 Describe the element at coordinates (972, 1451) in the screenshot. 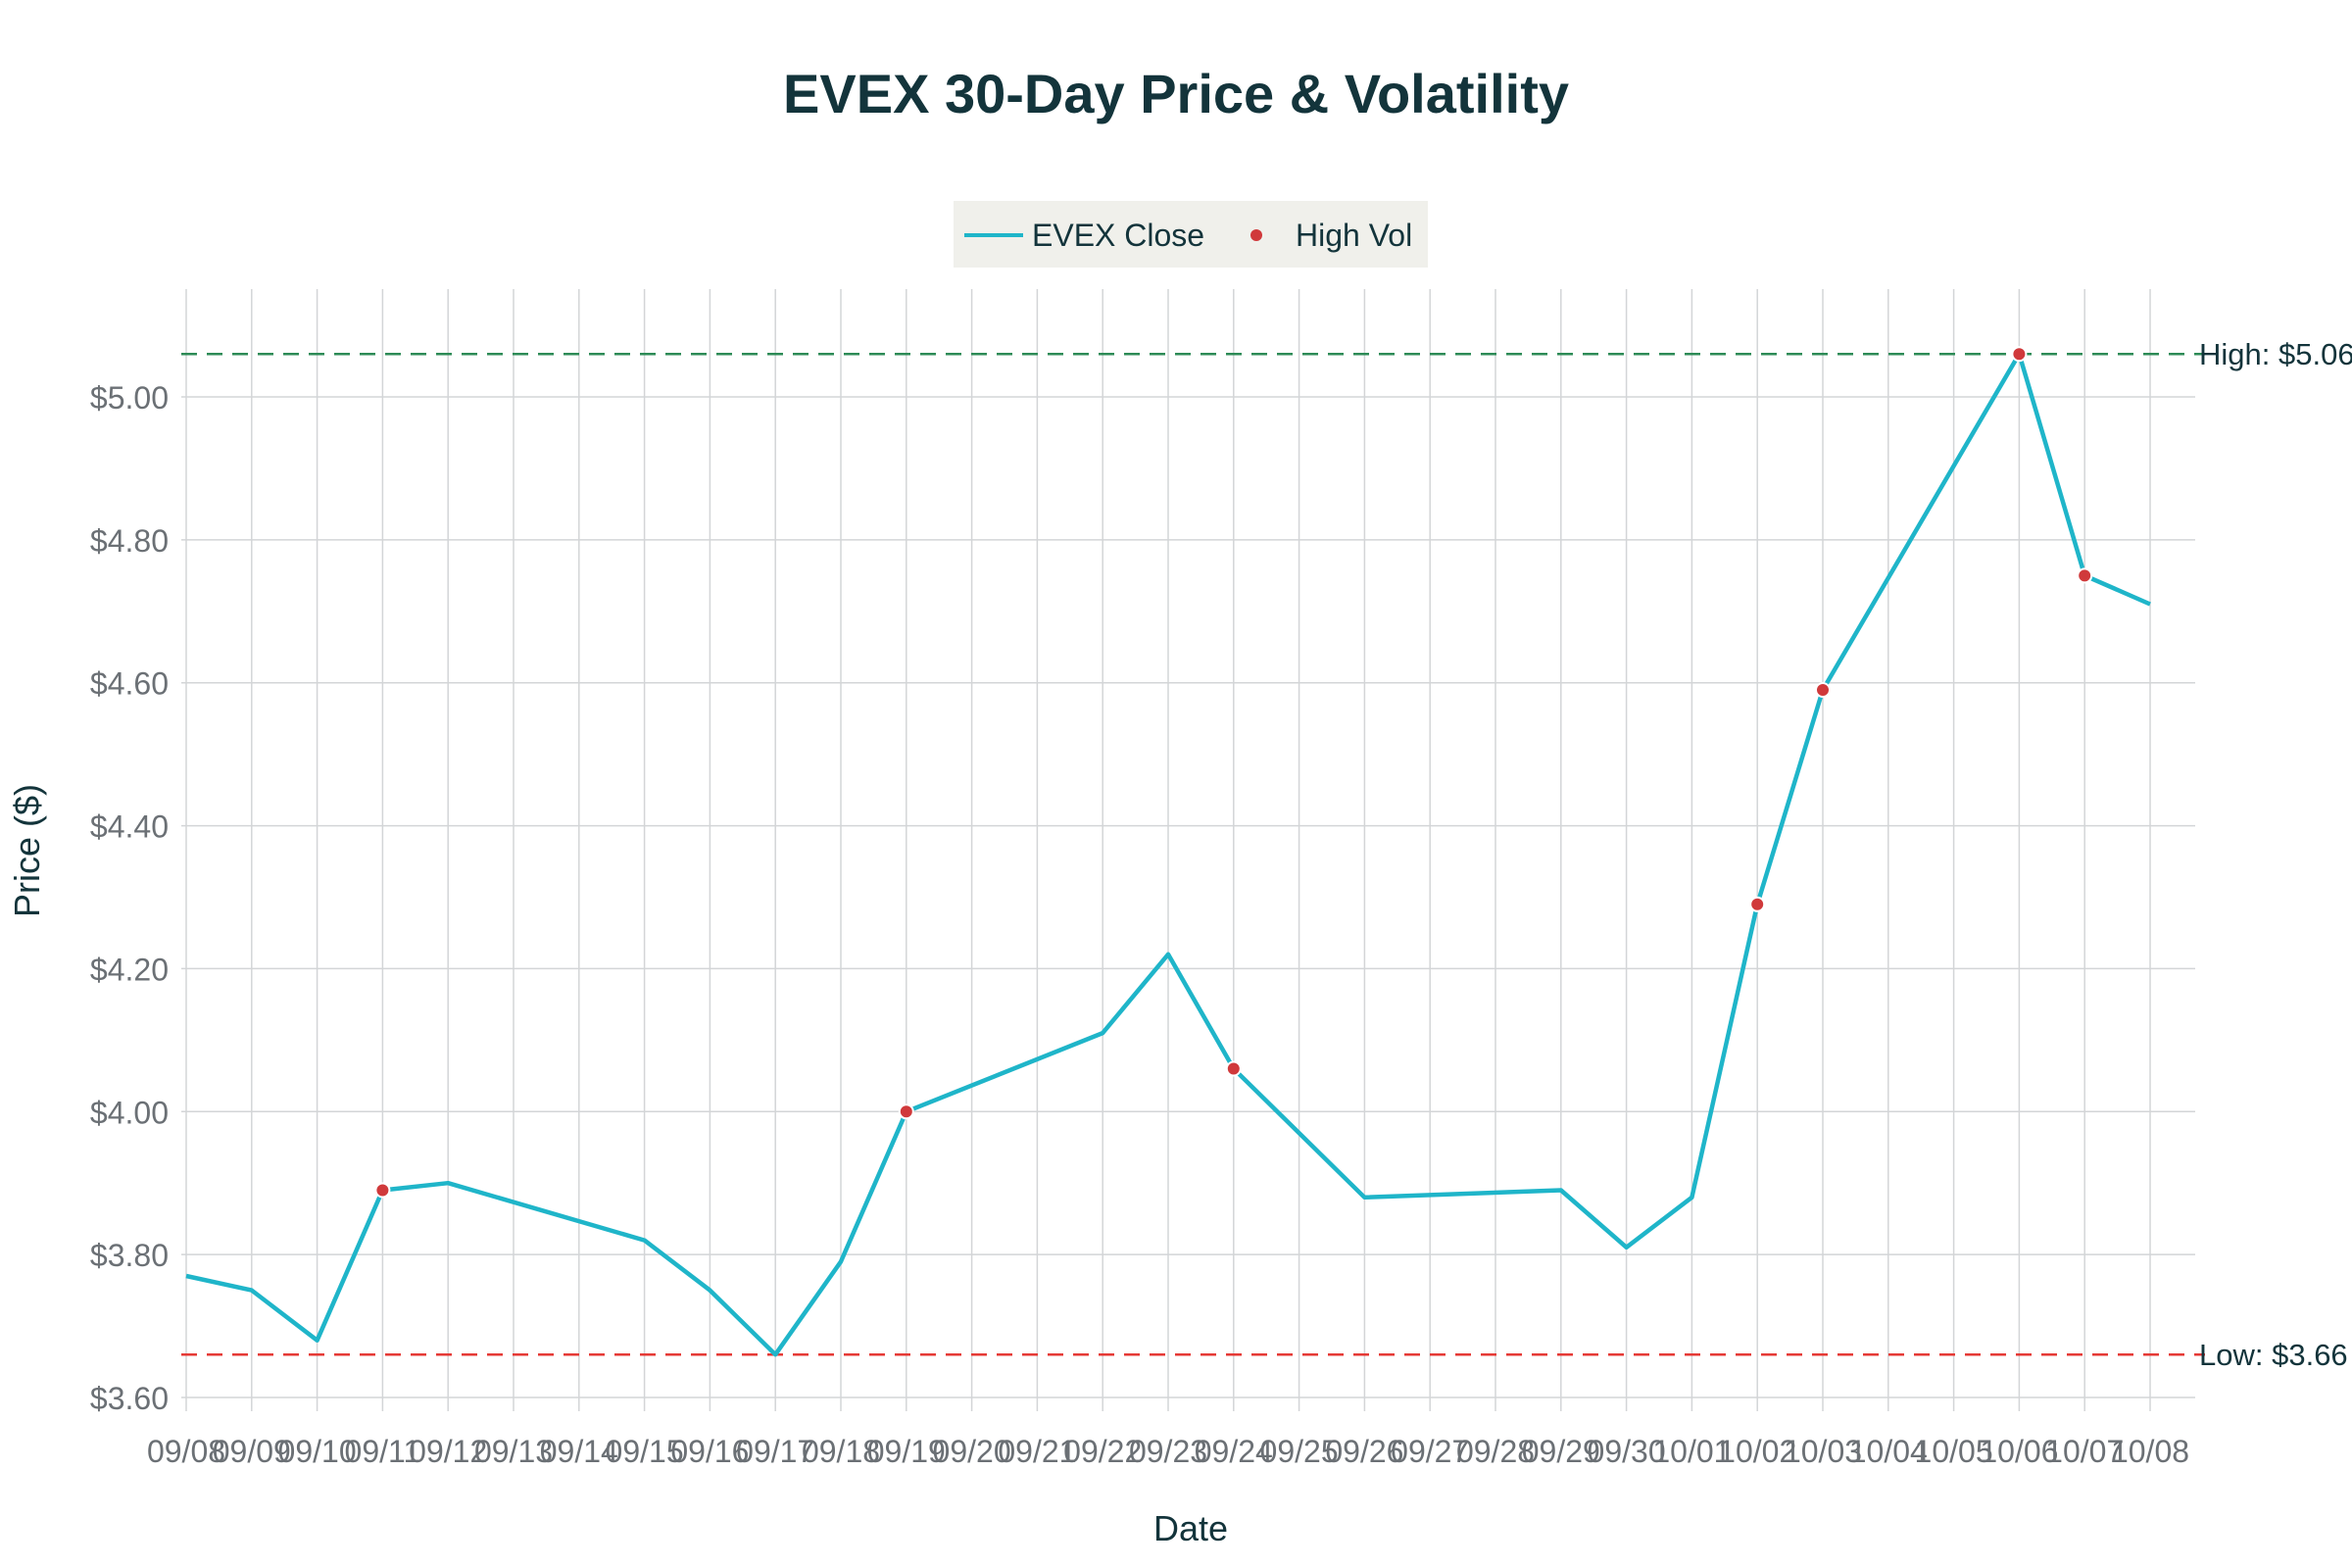

I see `x-tick-label: 09/20` at that location.